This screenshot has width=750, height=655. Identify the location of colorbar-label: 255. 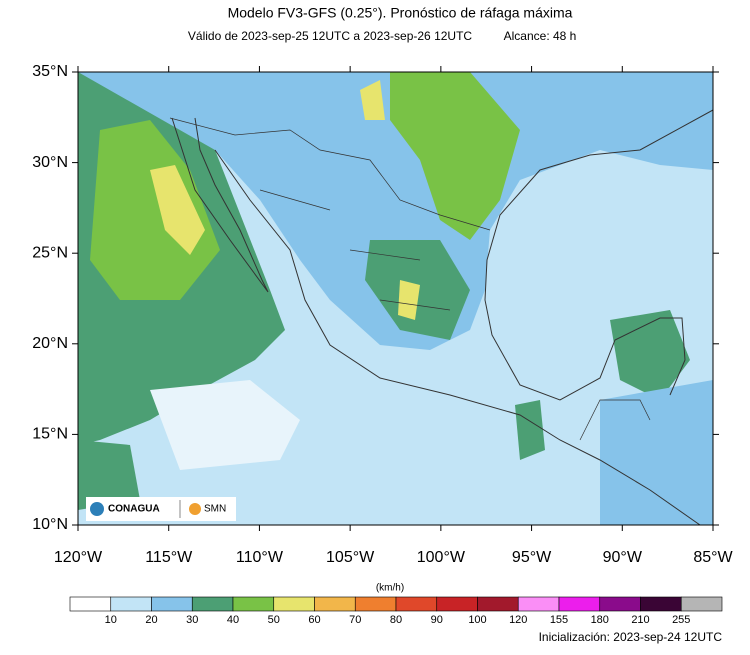
(681, 620).